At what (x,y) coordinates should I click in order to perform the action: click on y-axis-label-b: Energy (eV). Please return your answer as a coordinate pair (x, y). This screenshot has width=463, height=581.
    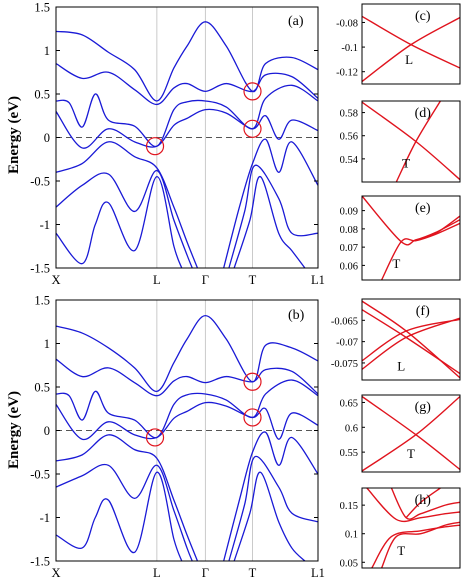
    Looking at the image, I should click on (14, 430).